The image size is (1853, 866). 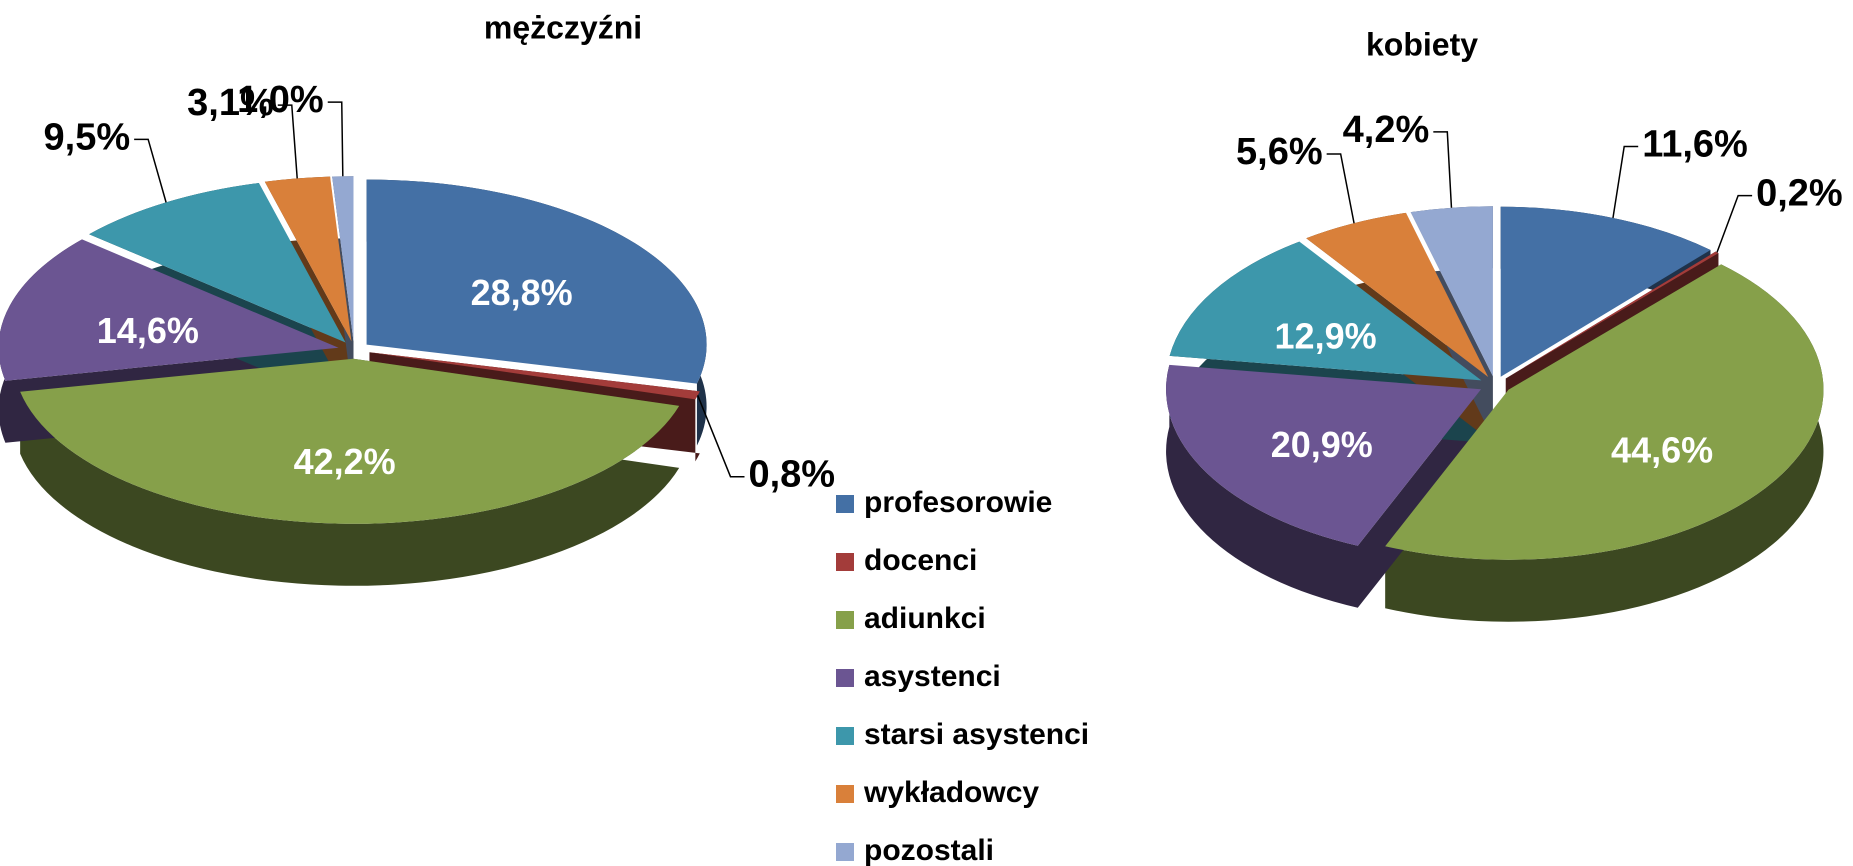 What do you see at coordinates (929, 850) in the screenshot?
I see `legend-label: pozostali` at bounding box center [929, 850].